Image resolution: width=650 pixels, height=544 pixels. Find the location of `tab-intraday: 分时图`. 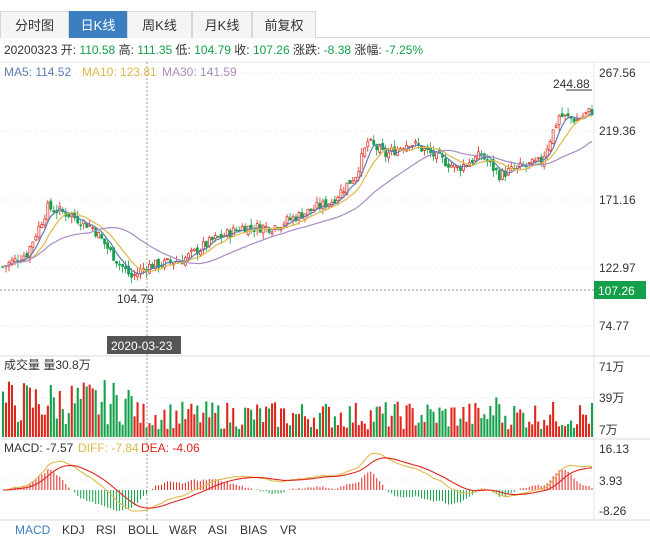

tab-intraday: 分时图 is located at coordinates (34, 24).